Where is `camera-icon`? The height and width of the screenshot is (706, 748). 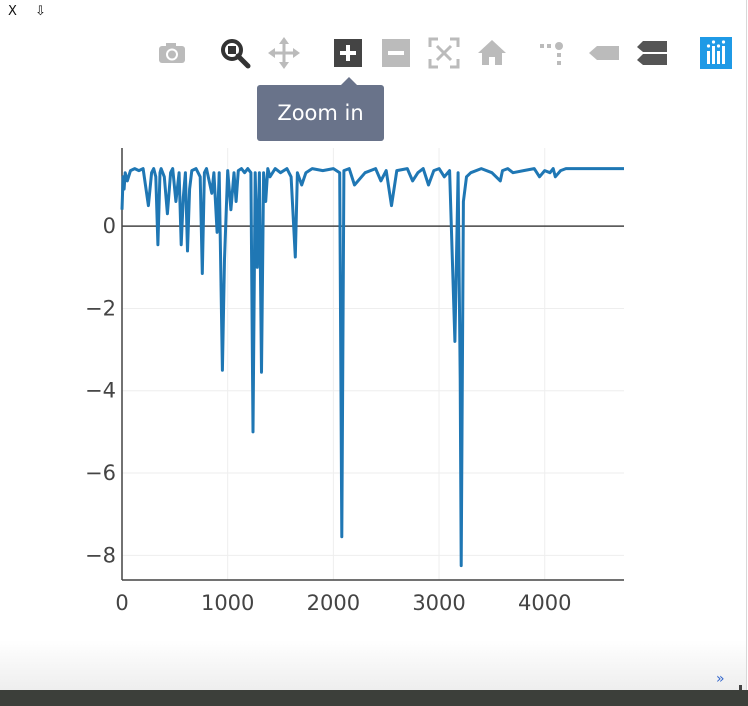 camera-icon is located at coordinates (172, 53).